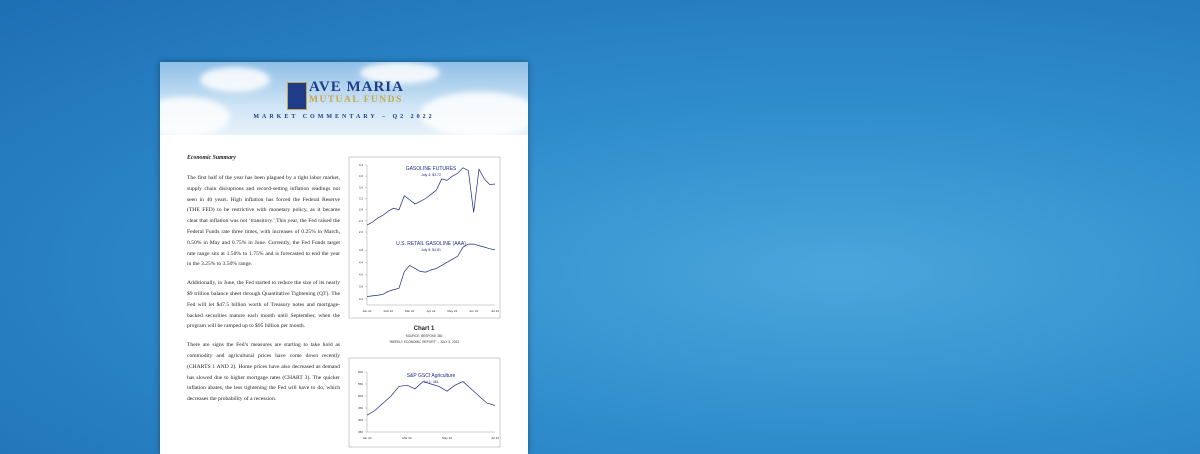  What do you see at coordinates (361, 210) in the screenshot?
I see `y-tick-label: 2.8` at bounding box center [361, 210].